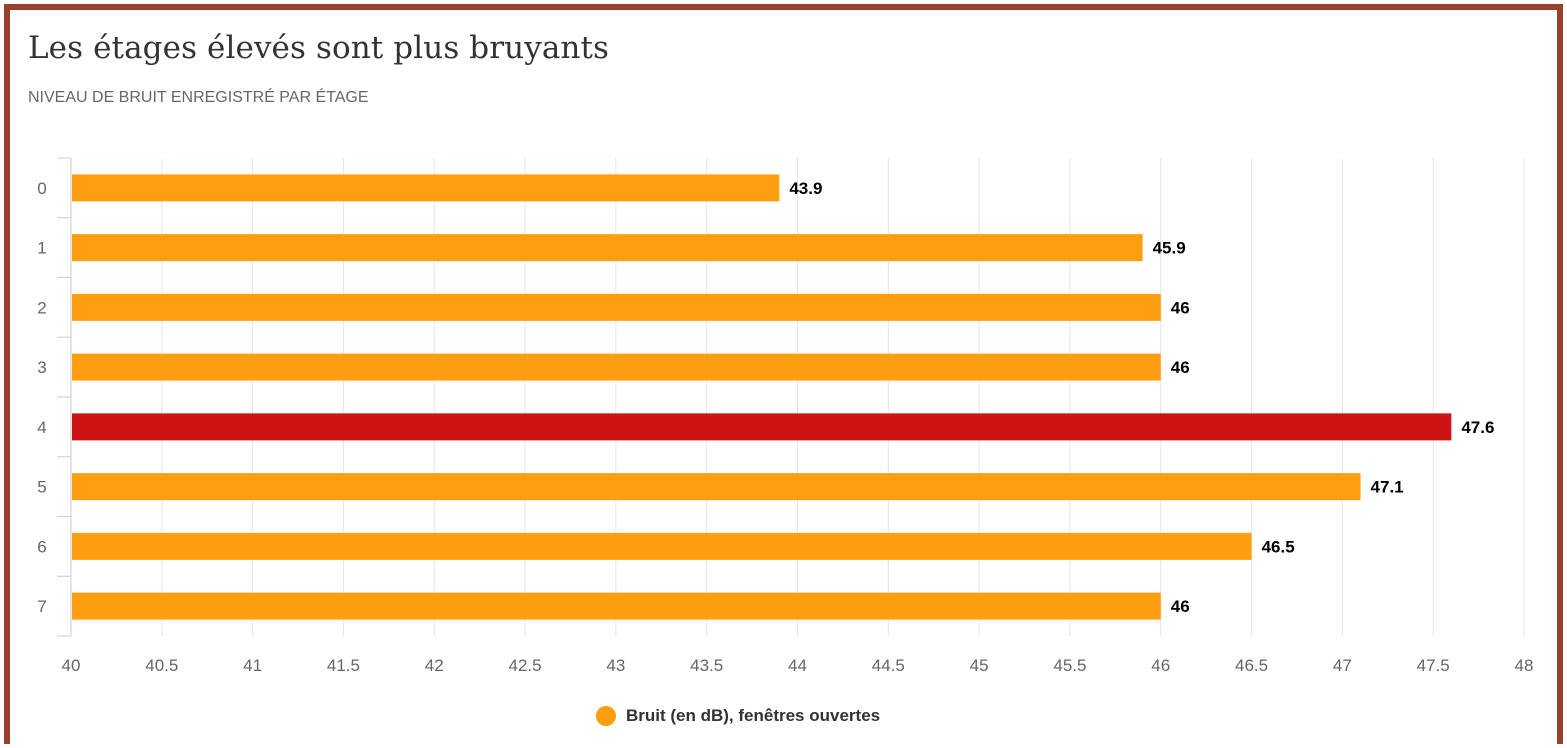 This screenshot has height=748, width=1567. I want to click on legend-label: Bruit (en dB), fenêtres ouvertes, so click(753, 715).